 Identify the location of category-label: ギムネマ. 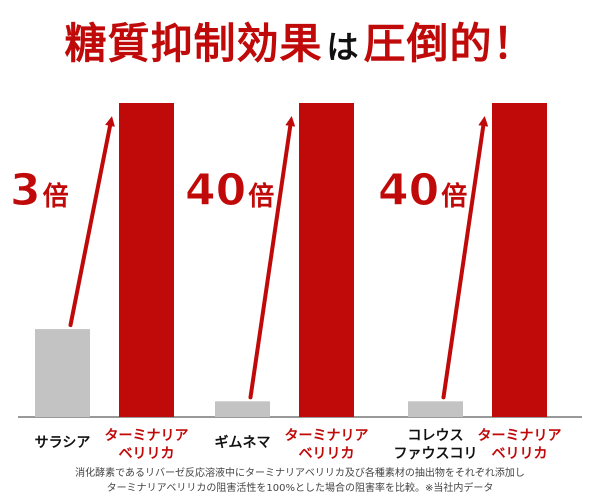
(243, 442).